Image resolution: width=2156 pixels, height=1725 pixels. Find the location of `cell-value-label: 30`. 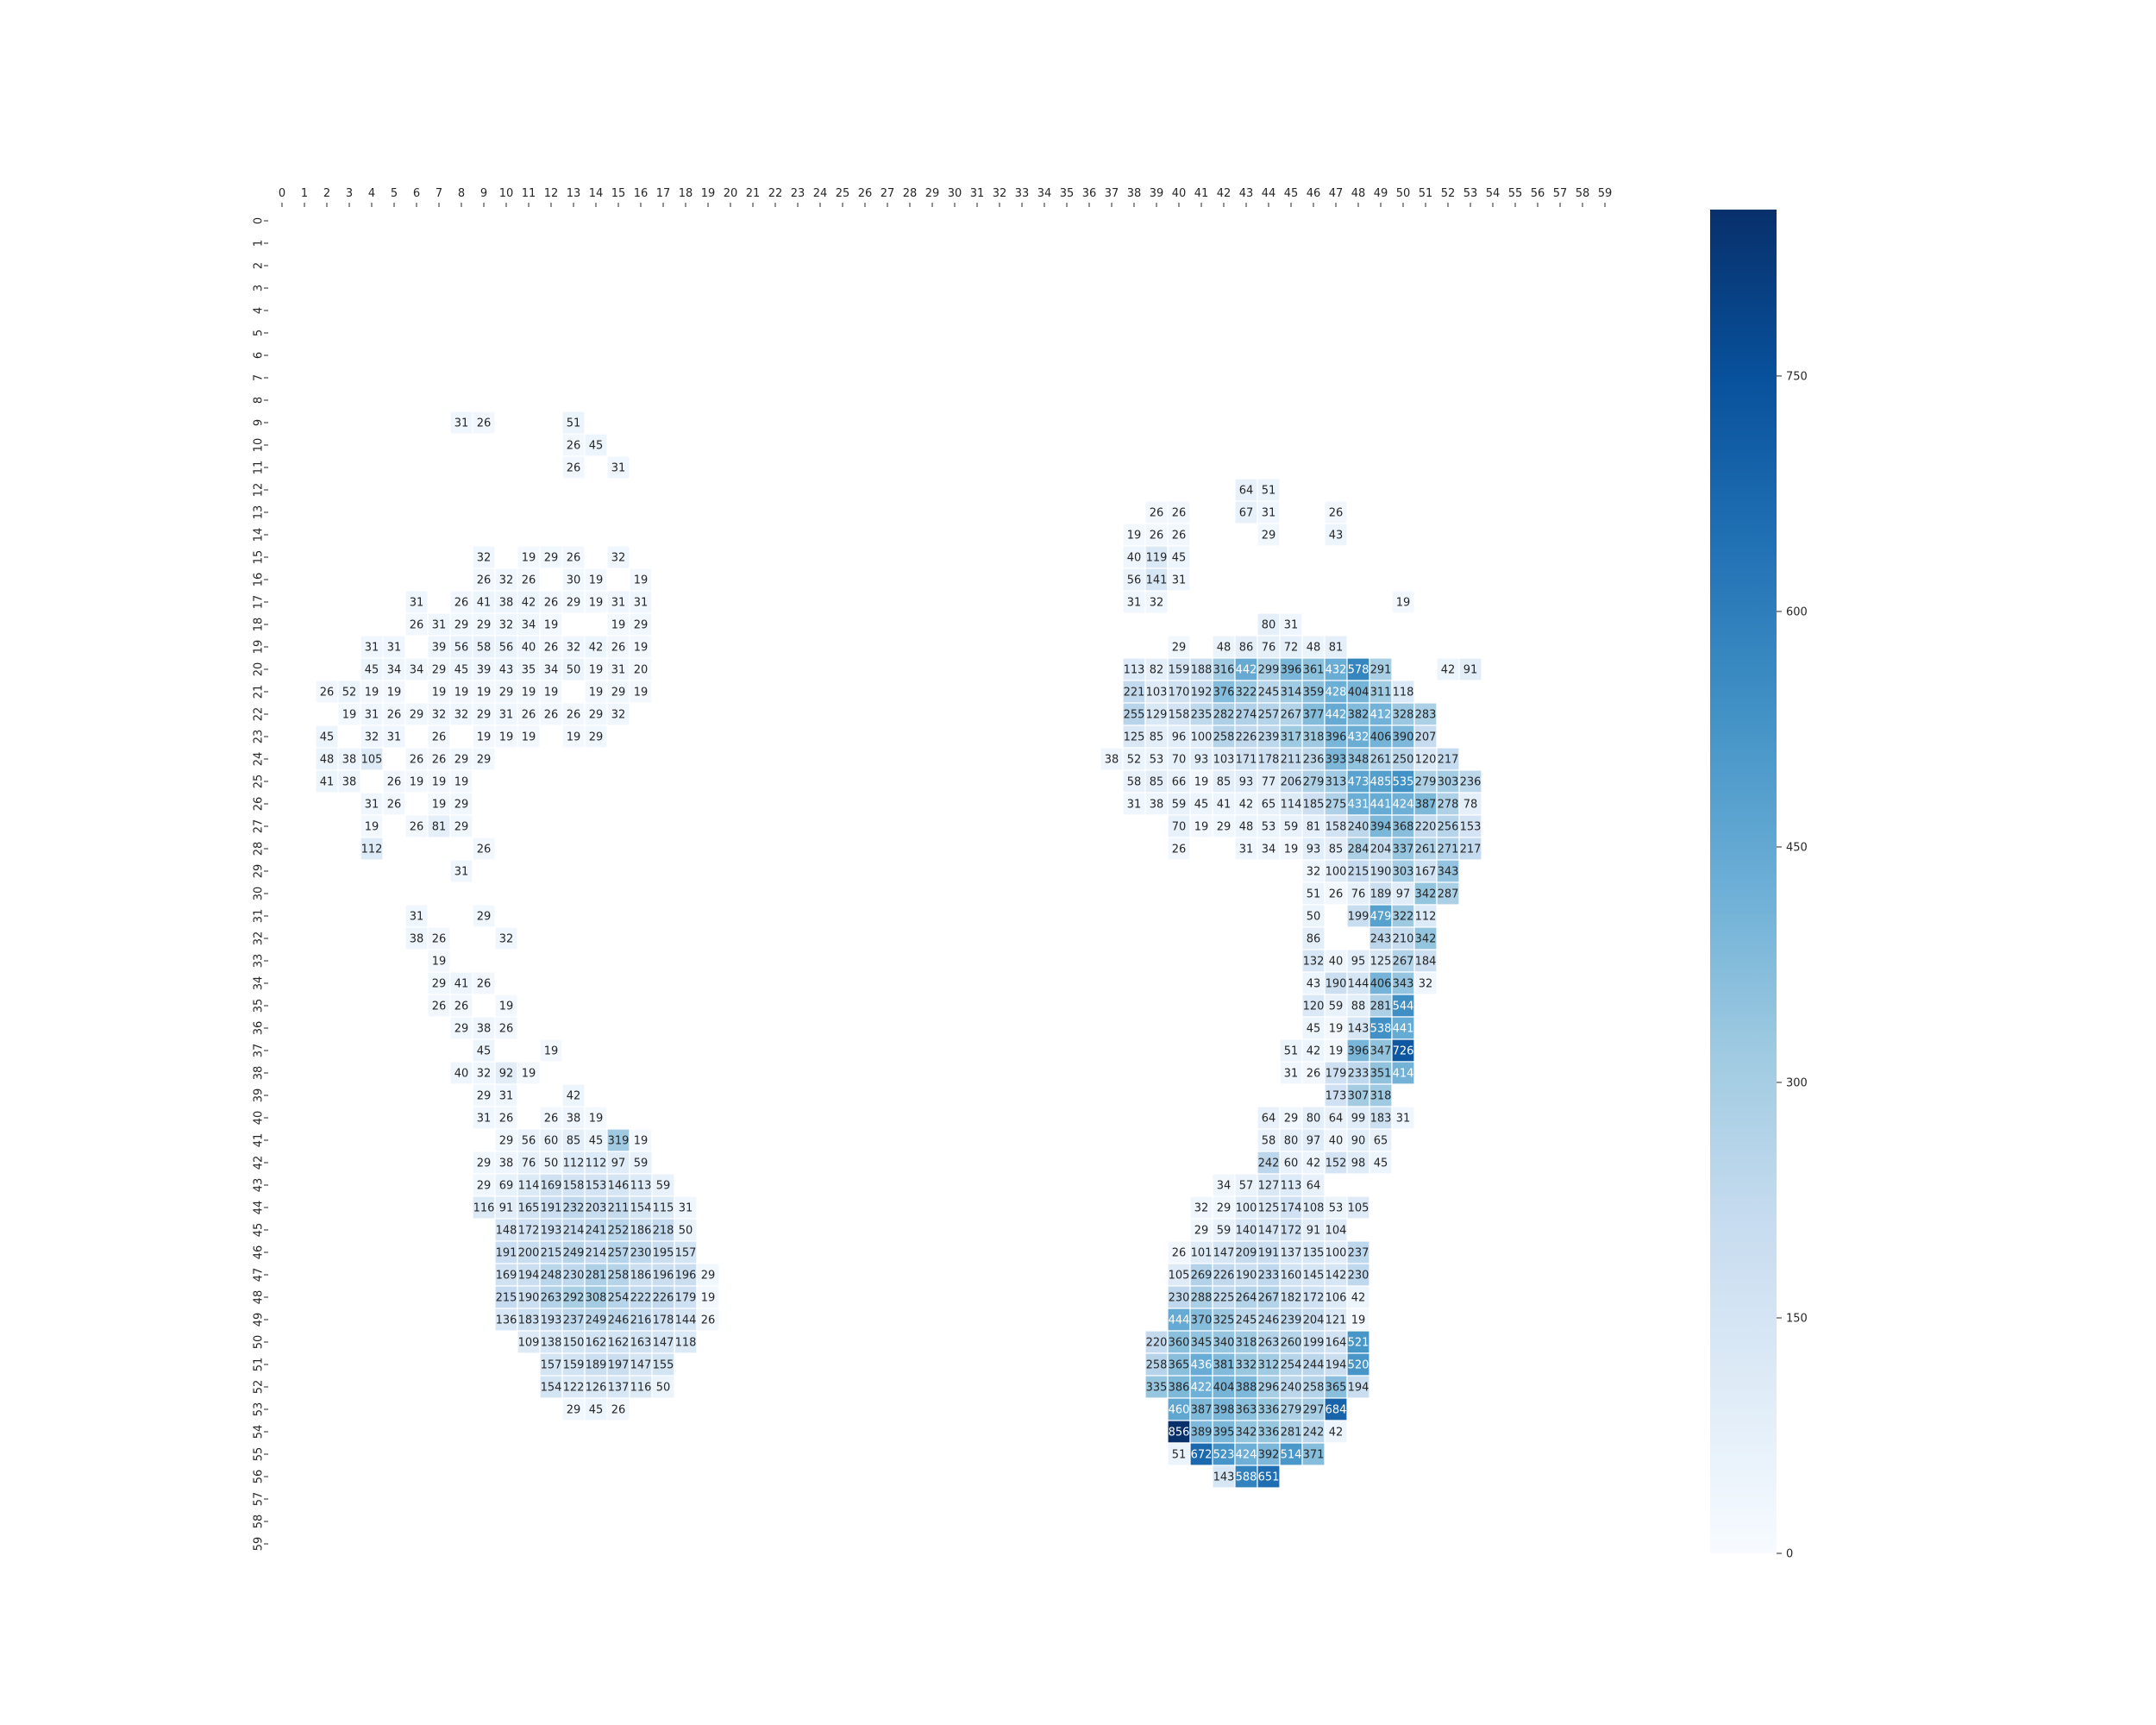

cell-value-label: 30 is located at coordinates (574, 581).